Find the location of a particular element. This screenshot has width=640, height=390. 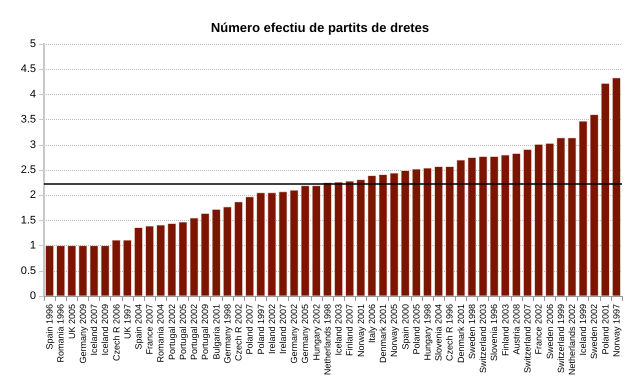

x-tick-label: UK 1997 is located at coordinates (127, 322).